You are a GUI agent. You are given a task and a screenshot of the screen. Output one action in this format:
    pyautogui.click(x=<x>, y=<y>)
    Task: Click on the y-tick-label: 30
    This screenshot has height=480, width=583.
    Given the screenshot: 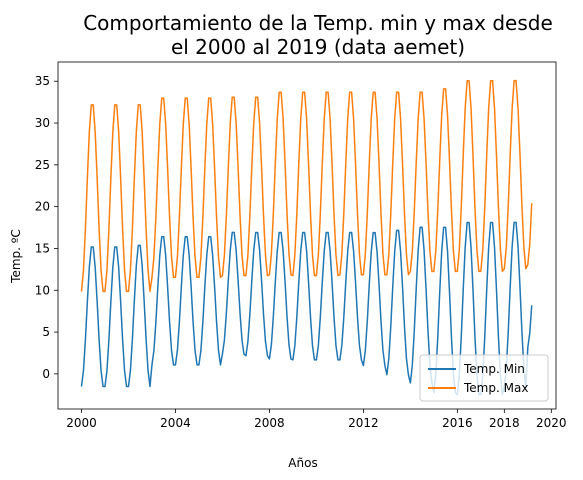 What is the action you would take?
    pyautogui.click(x=42, y=123)
    